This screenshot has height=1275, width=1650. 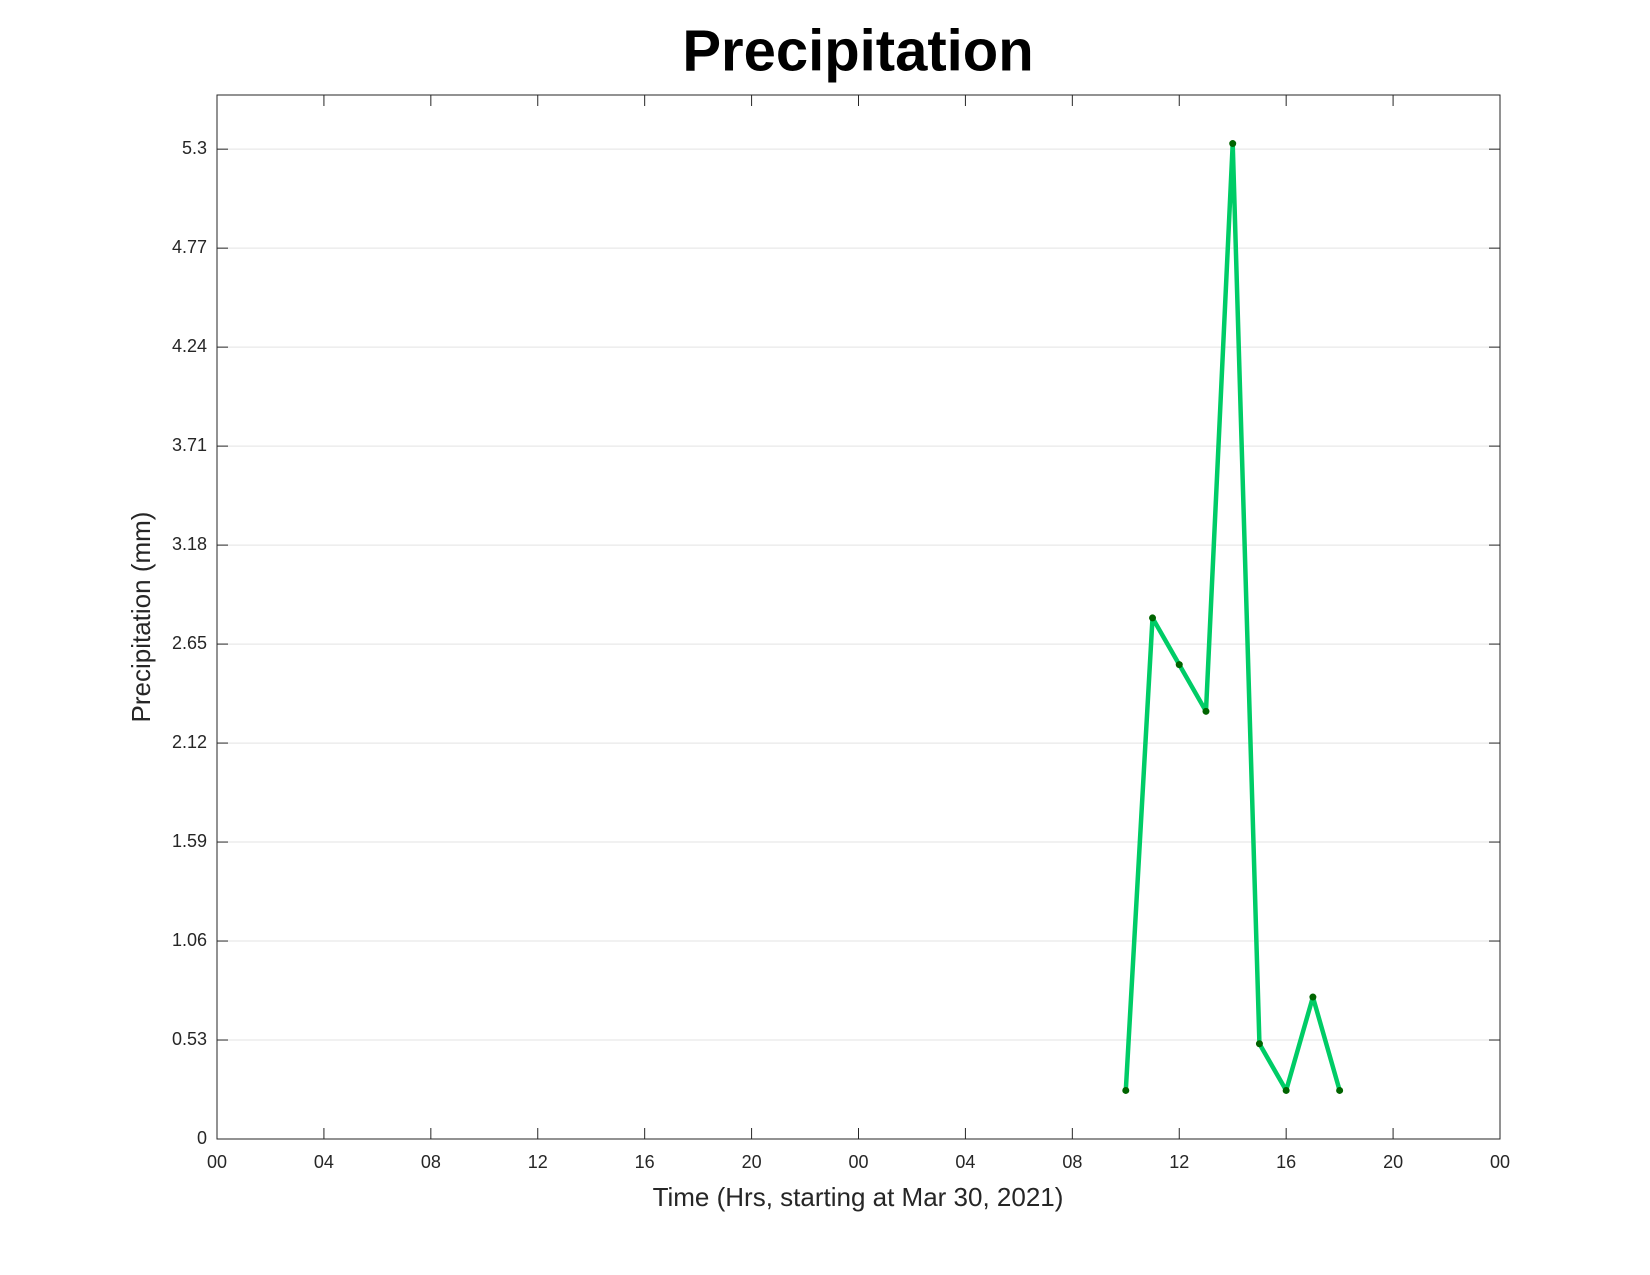 I want to click on y-tick-label: 1.59, so click(x=189, y=841).